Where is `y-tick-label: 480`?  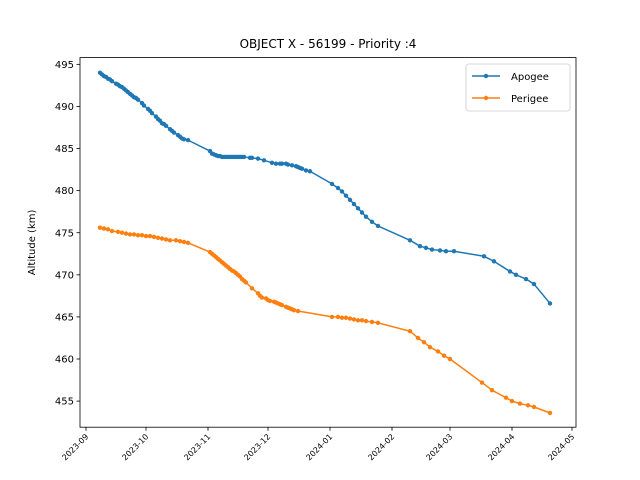 y-tick-label: 480 is located at coordinates (64, 191).